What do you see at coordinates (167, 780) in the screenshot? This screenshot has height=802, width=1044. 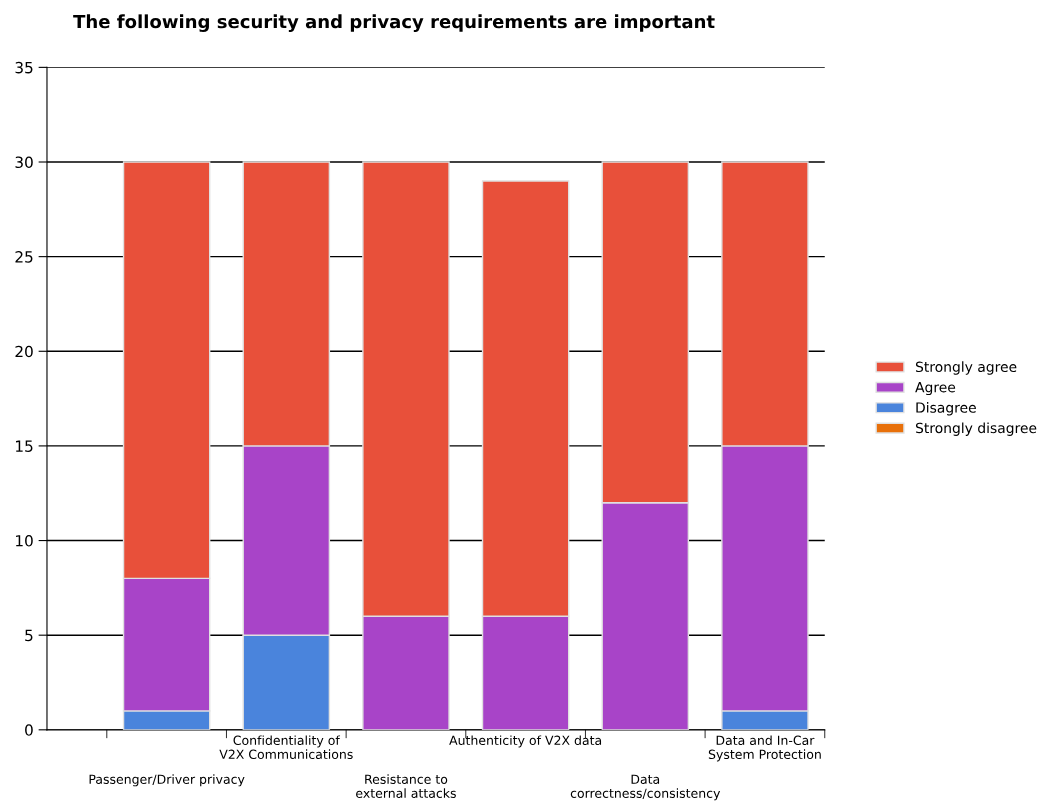 I see `x-tick-label: Passenger/Driver privacy` at bounding box center [167, 780].